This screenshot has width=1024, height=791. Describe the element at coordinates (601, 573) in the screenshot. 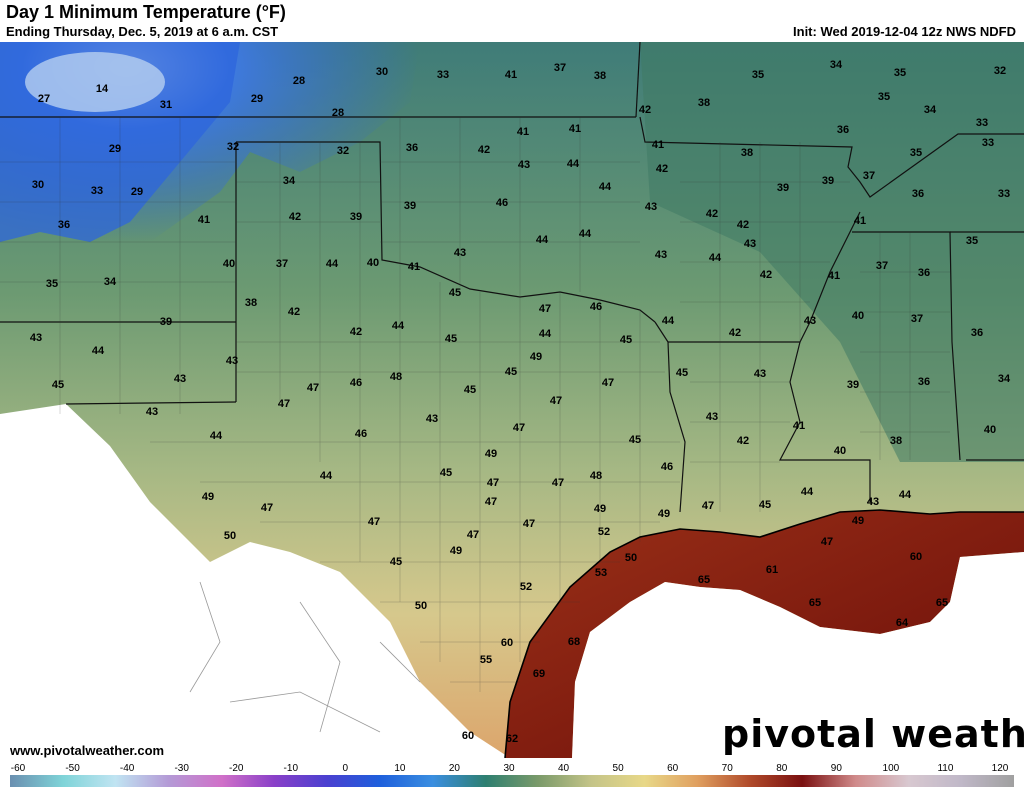

I see `temperature-label: 53` at that location.